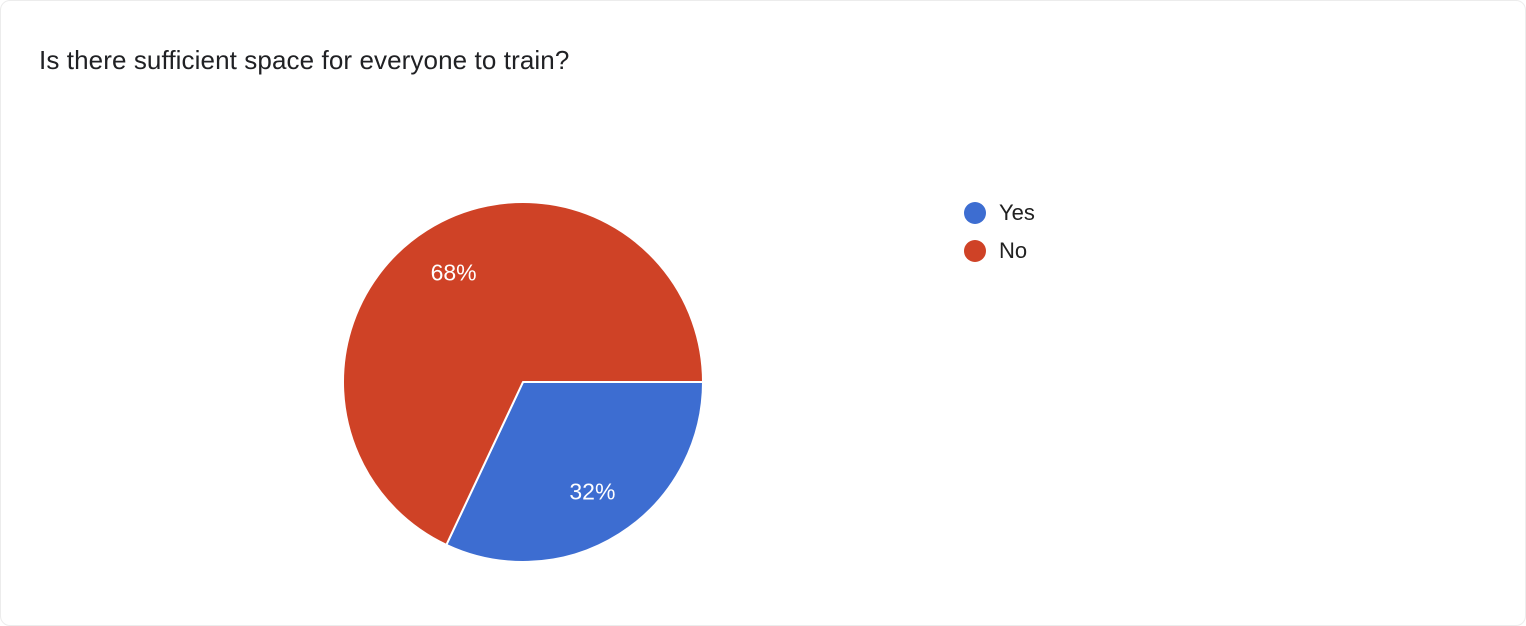  I want to click on legend-label: Yes, so click(1017, 212).